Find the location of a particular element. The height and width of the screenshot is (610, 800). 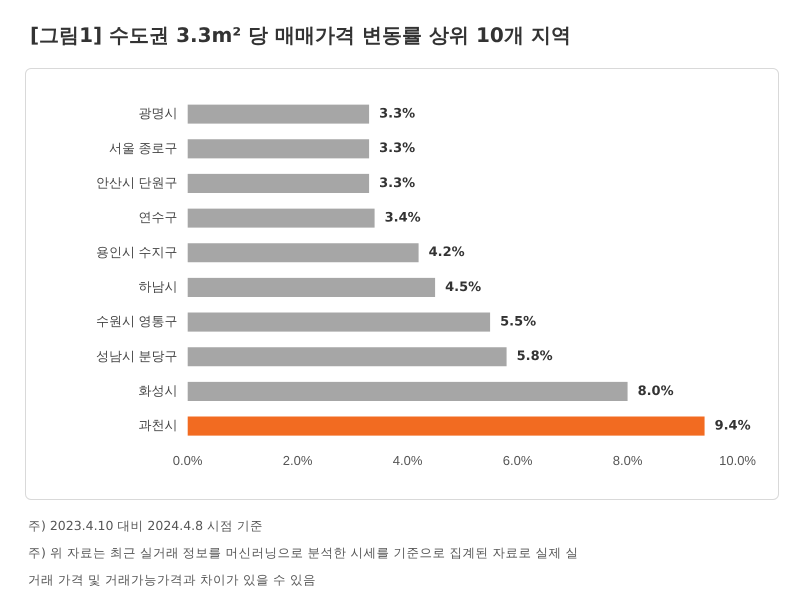

data-label: 3.4% is located at coordinates (402, 218).